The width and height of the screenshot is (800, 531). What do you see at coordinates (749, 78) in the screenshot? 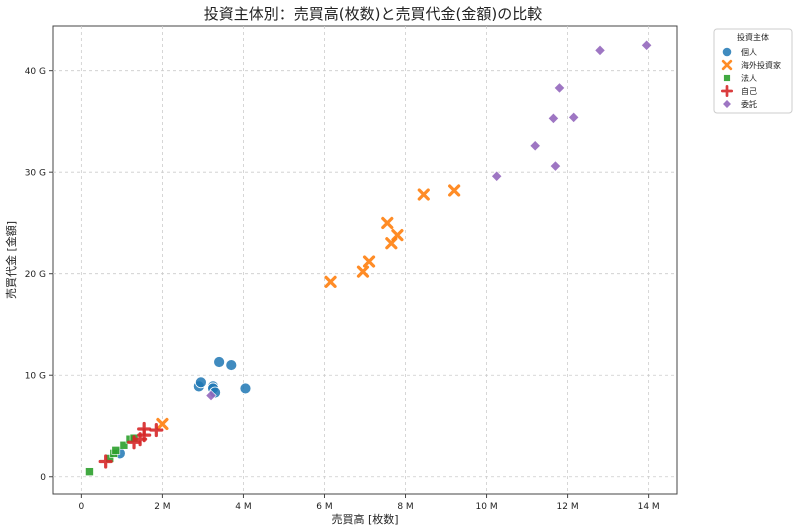
I see `legend-label: 法人` at bounding box center [749, 78].